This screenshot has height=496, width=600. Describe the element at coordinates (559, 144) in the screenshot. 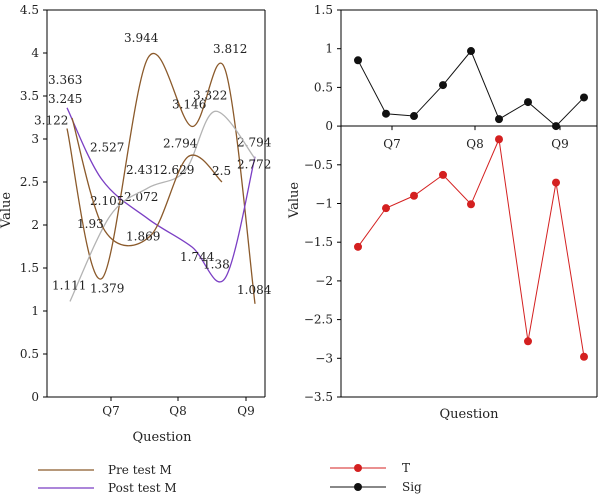

I see `right-x-tick-label: Q9` at that location.